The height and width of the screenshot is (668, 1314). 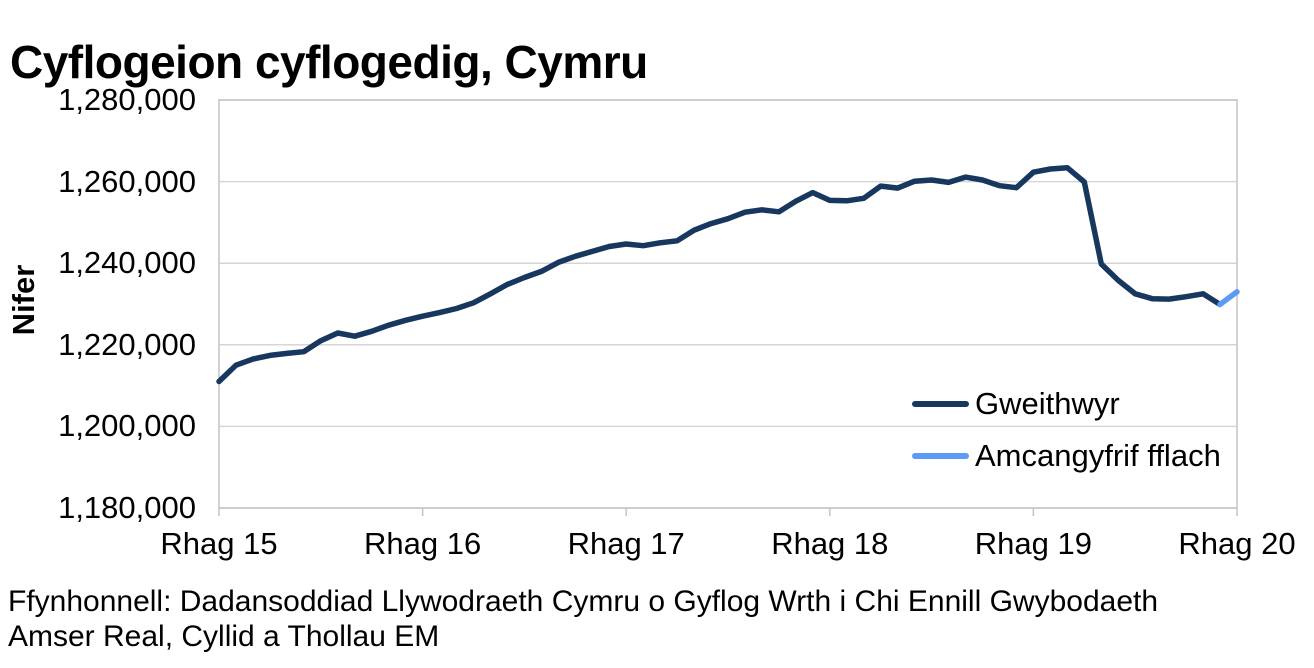 I want to click on x-tick-label: Rhag 17, so click(x=626, y=543).